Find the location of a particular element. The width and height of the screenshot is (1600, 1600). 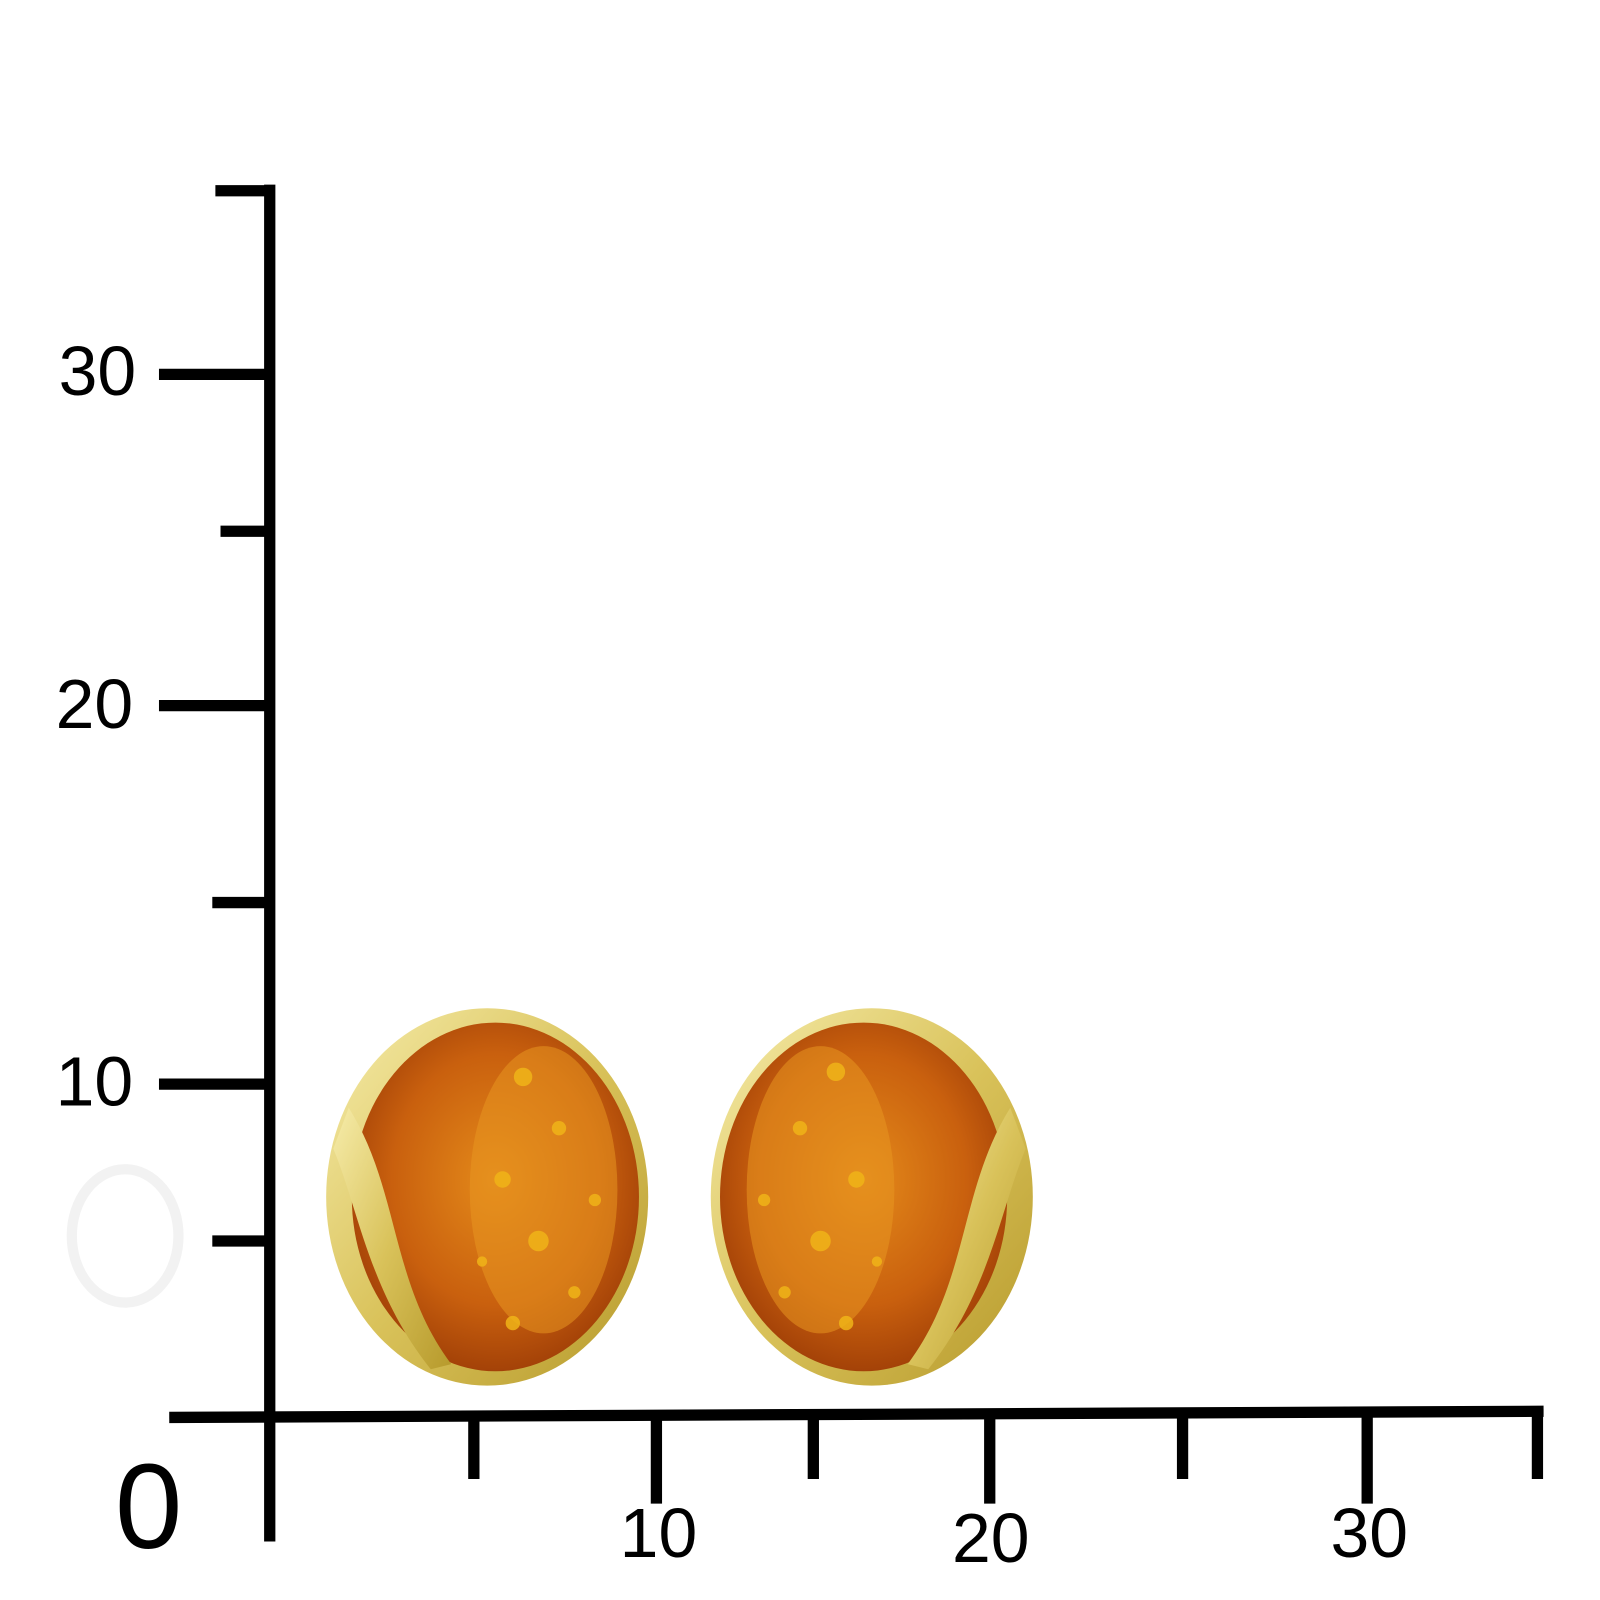

earring-left is located at coordinates (487, 1197).